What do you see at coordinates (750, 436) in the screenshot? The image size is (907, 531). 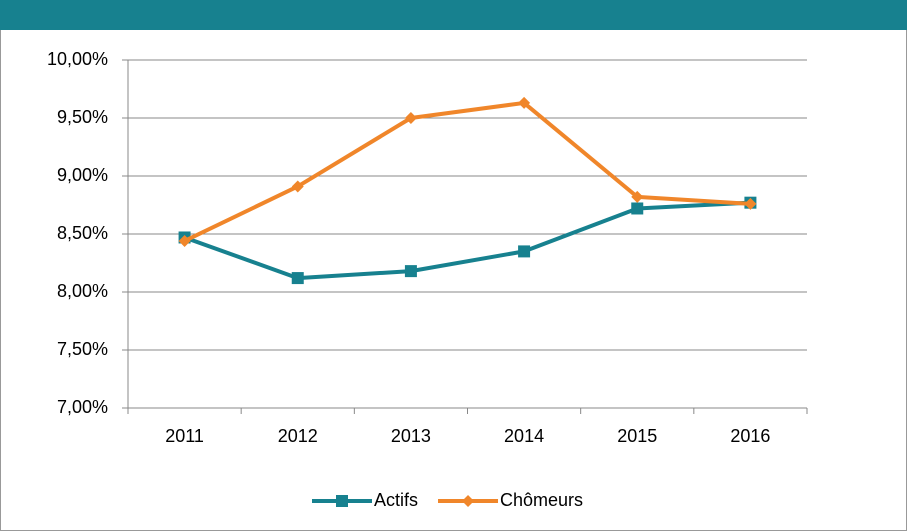 I see `x-tick-label: 2016` at bounding box center [750, 436].